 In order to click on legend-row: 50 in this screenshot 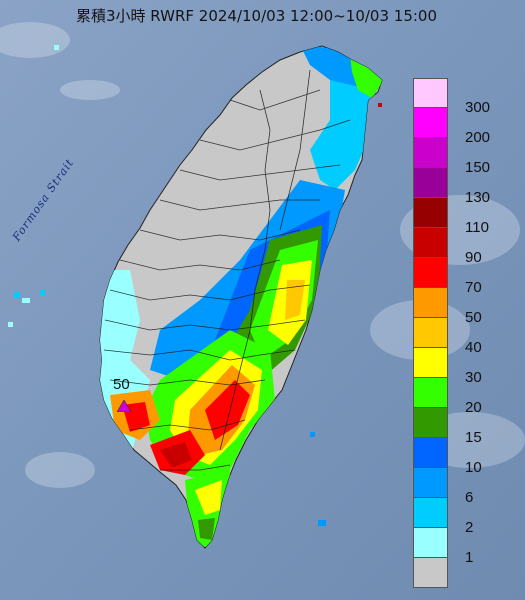, I will do `click(463, 307)`.